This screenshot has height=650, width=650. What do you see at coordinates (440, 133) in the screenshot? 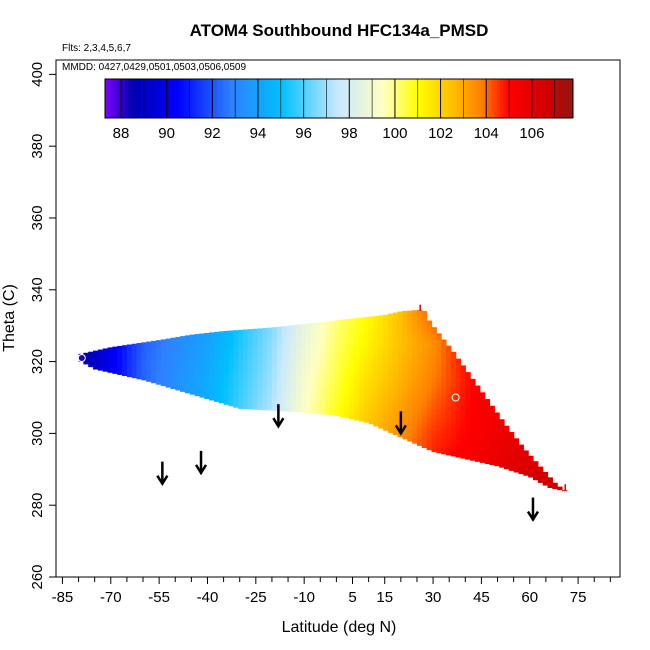
I see `colorbar-tick-label: 102` at bounding box center [440, 133].